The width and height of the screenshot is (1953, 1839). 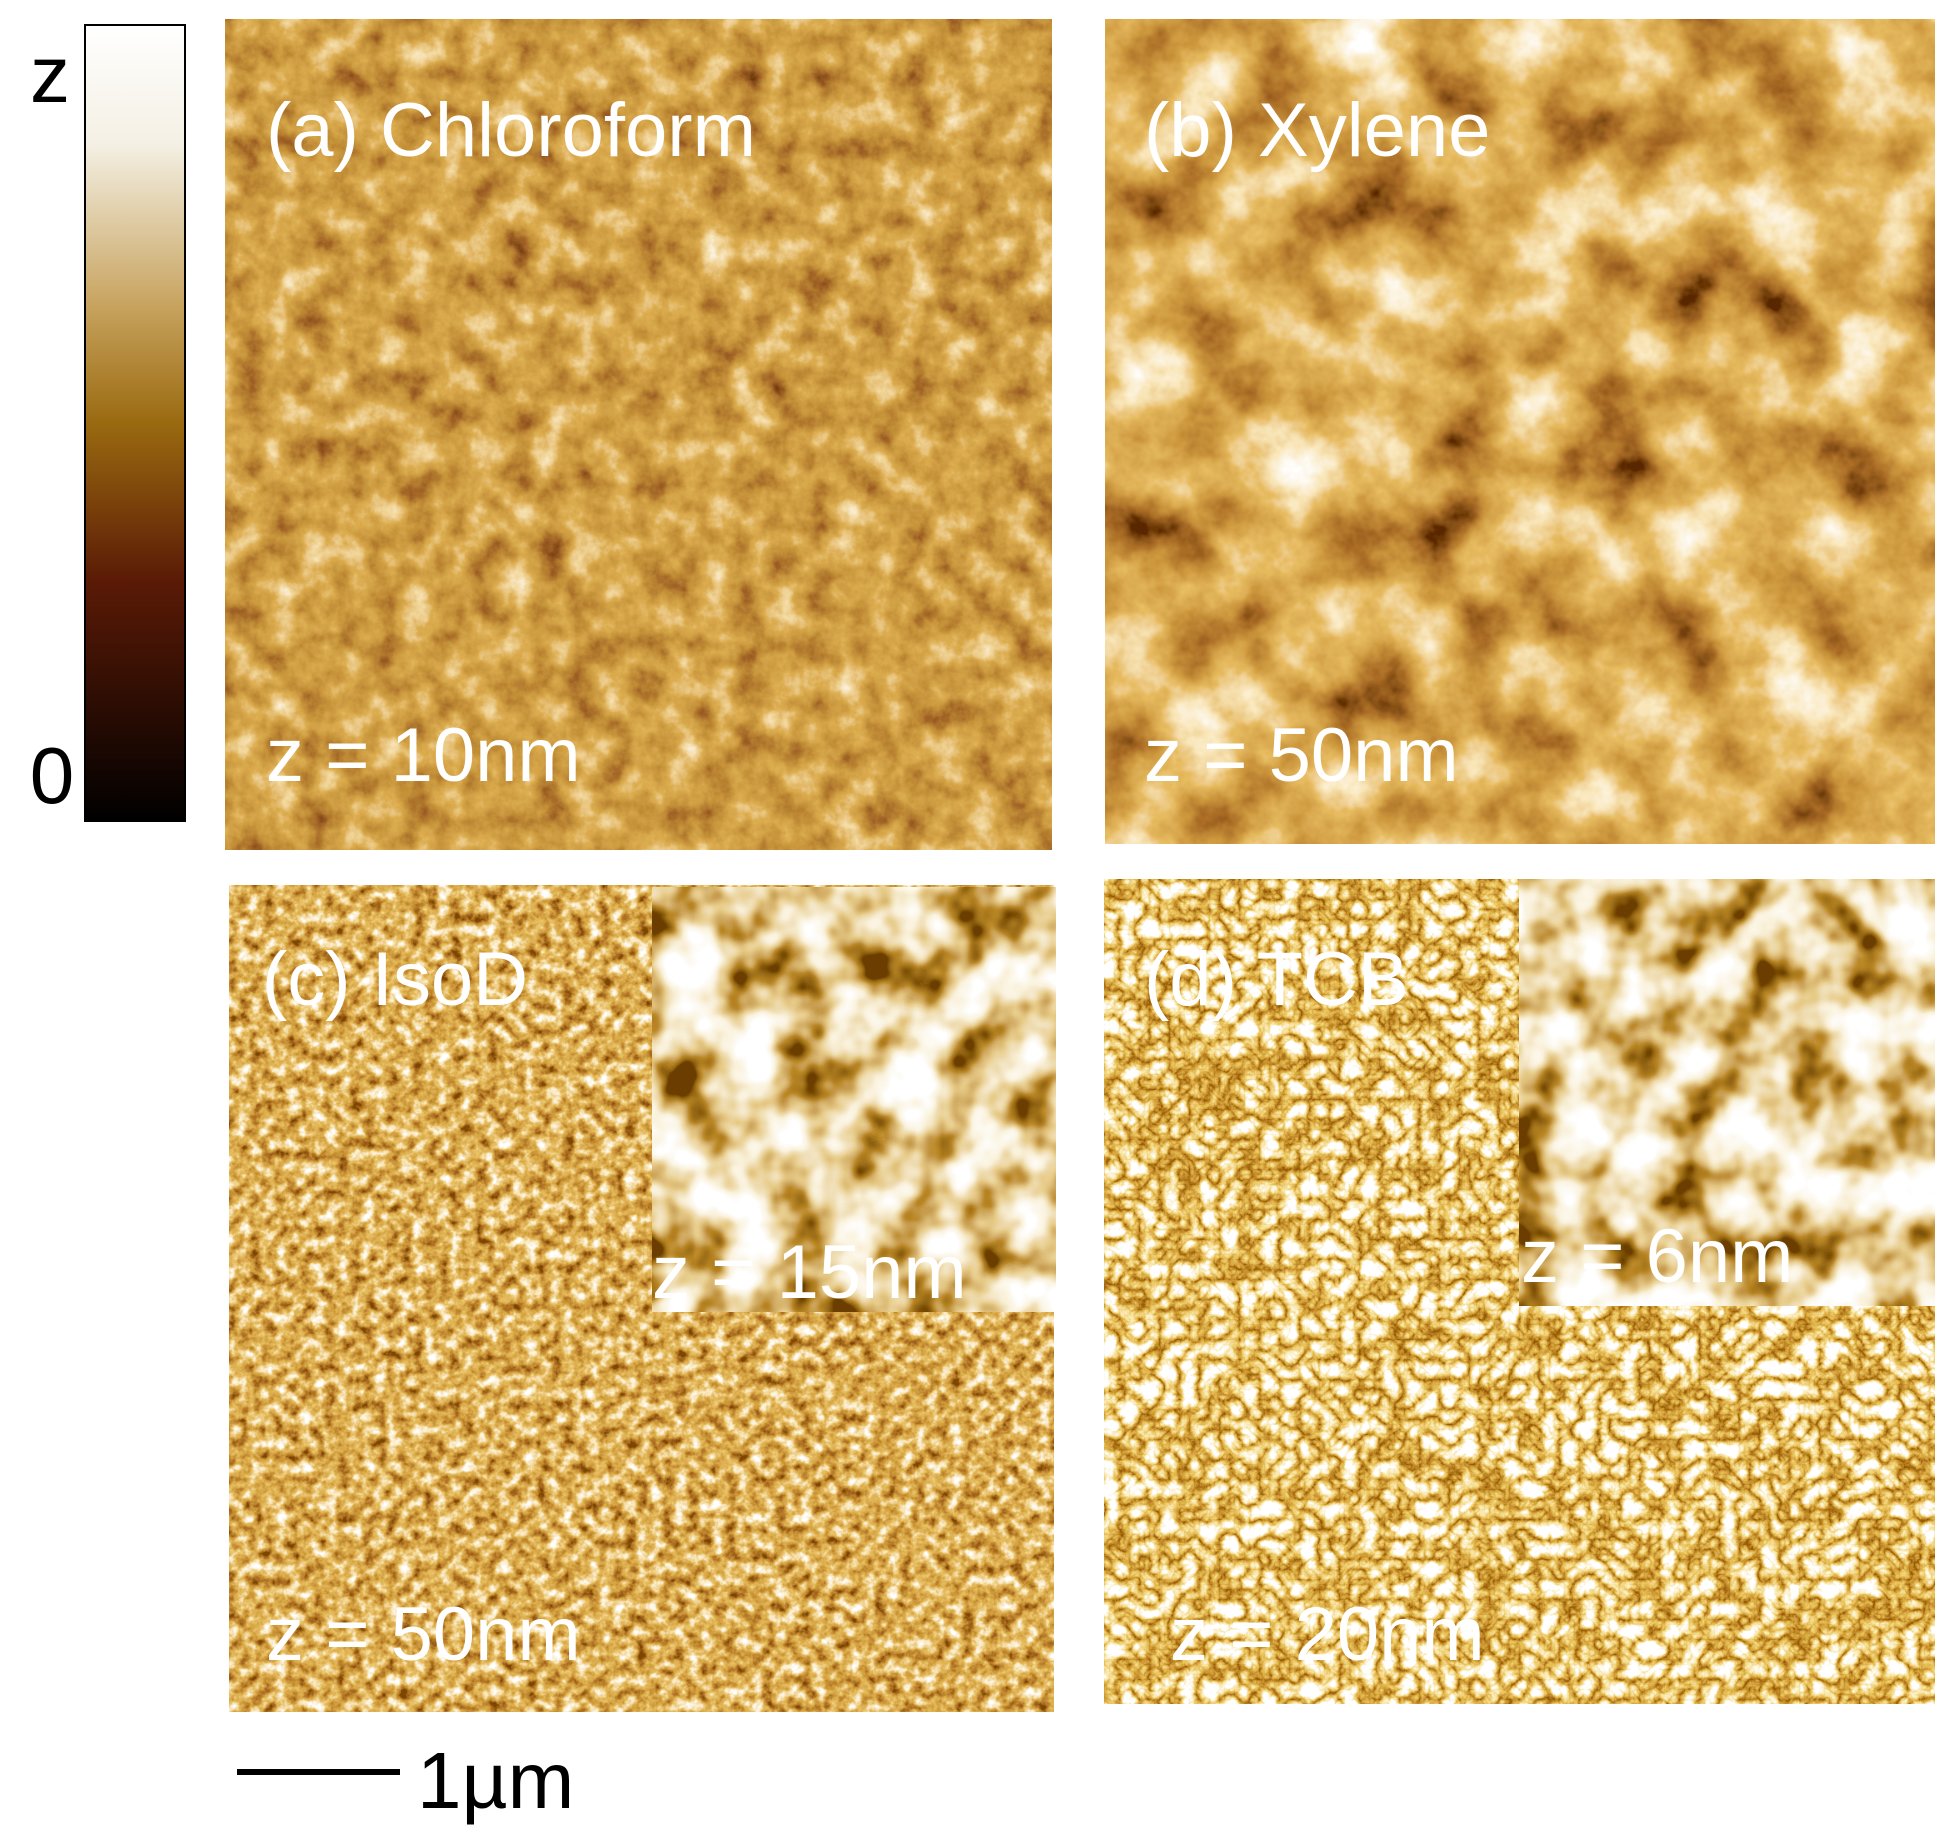 I want to click on colorbar-top-label: z, so click(x=50, y=74).